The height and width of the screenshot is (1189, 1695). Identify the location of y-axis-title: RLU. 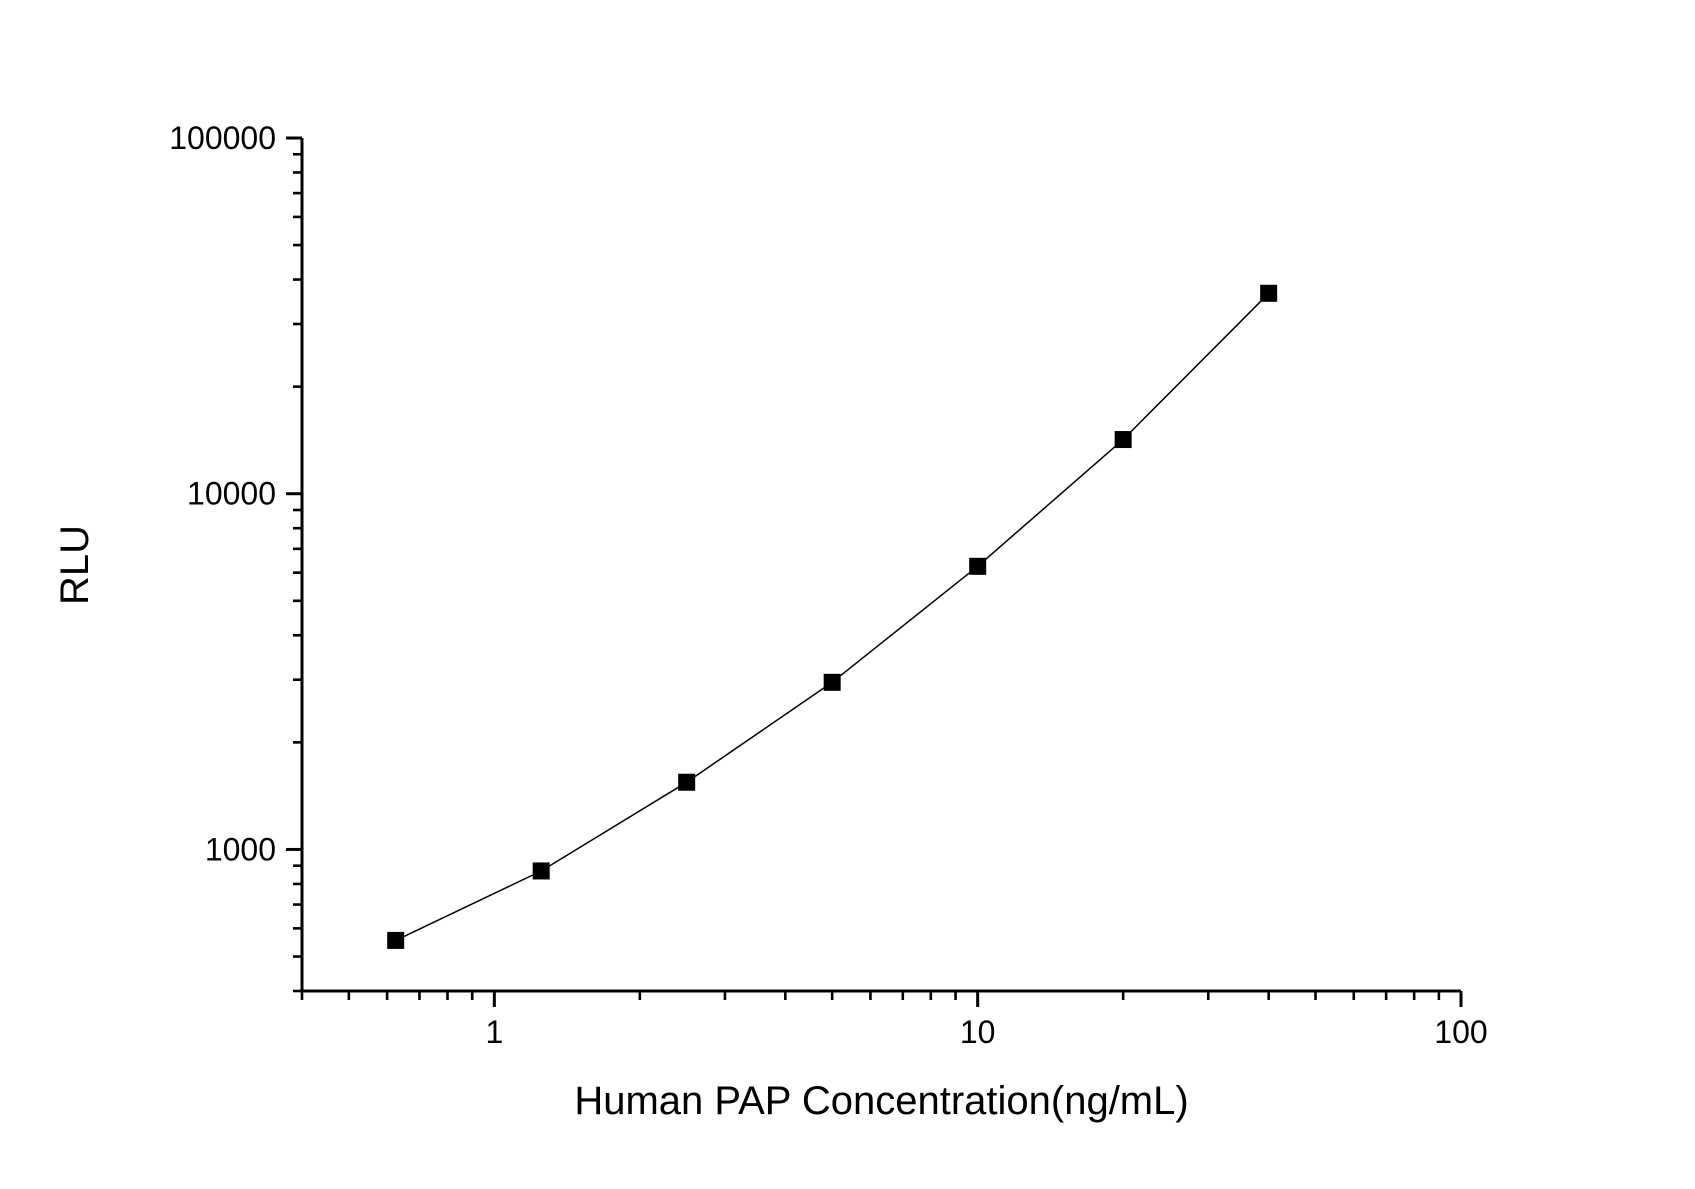
(75, 565).